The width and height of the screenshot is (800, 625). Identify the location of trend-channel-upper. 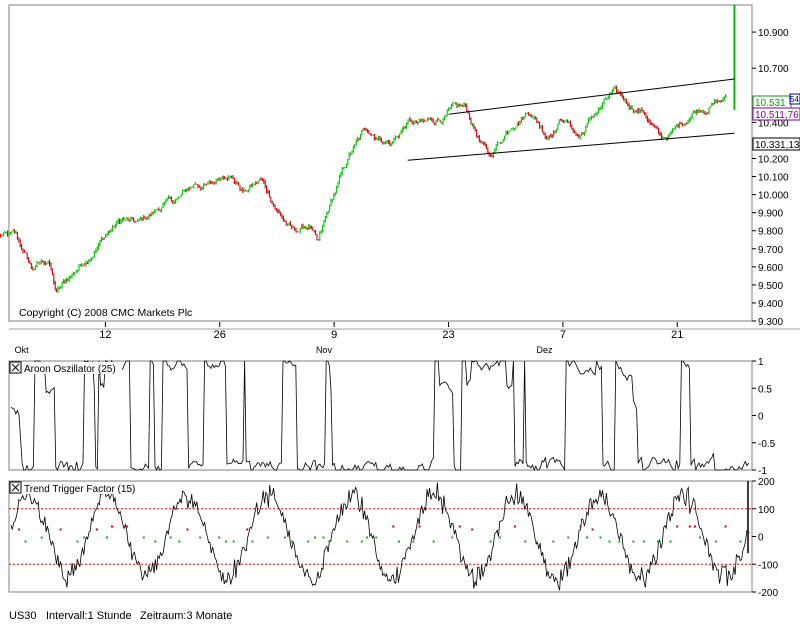
(591, 96).